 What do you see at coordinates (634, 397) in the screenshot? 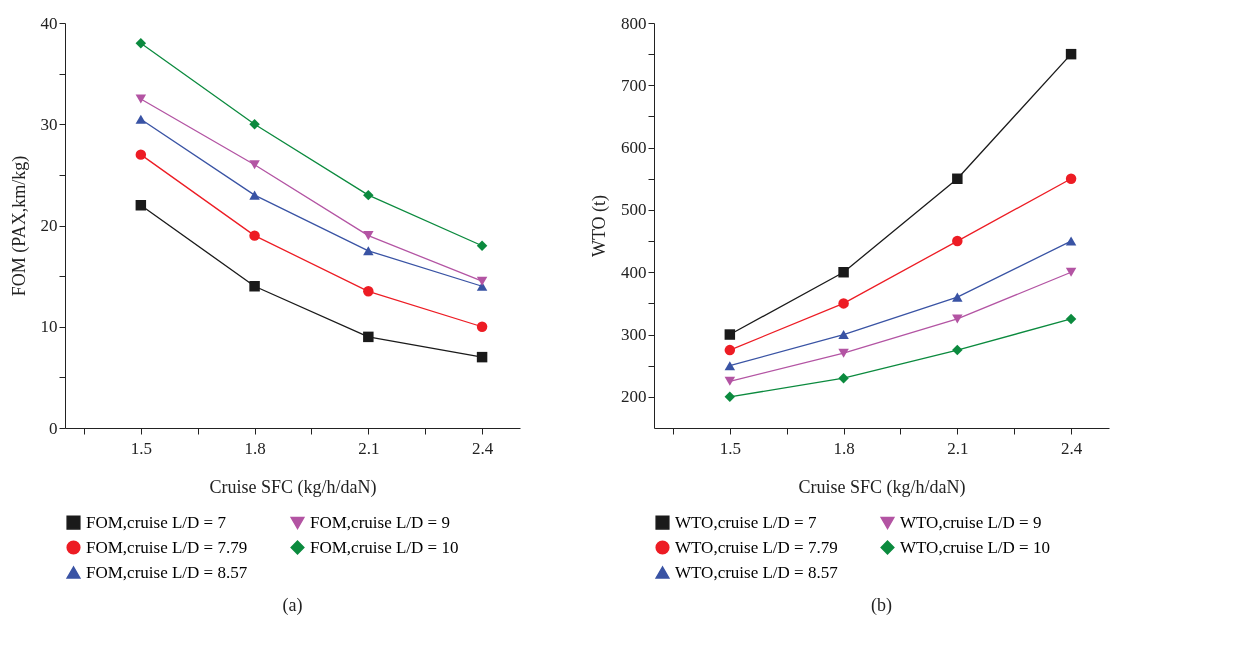
I see `y-tick-label: 200` at bounding box center [634, 397].